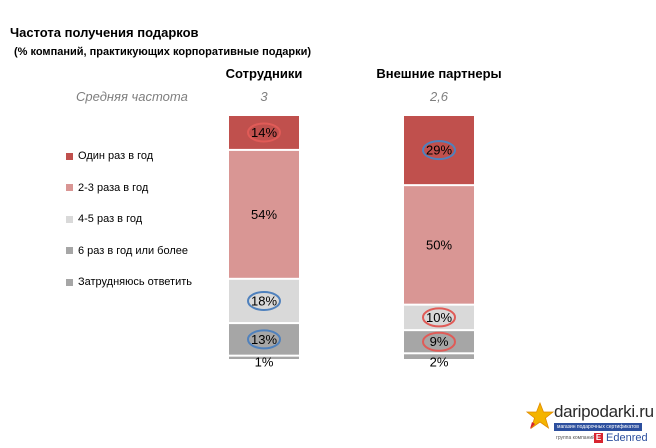 This screenshot has width=656, height=448. I want to click on data-label-partners-four-five: 10%, so click(439, 317).